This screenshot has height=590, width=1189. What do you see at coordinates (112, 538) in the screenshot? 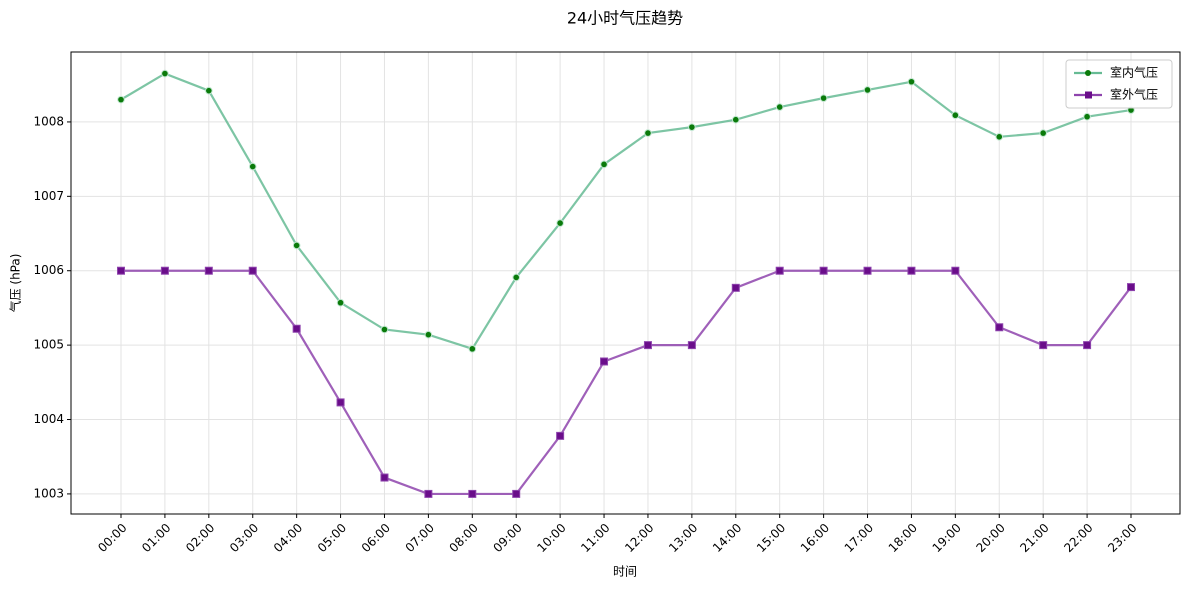
I see `x-tick-label: 00:00` at bounding box center [112, 538].